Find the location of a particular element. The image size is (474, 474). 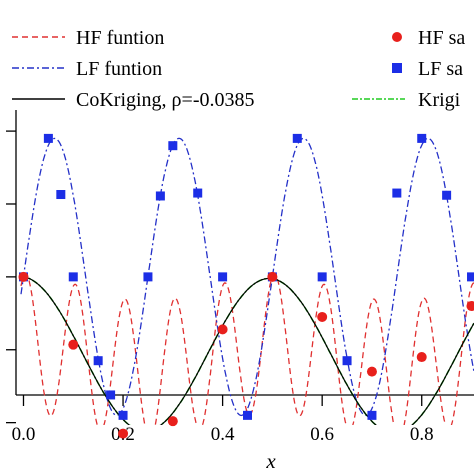

legend-hf-function-label: HF funtion is located at coordinates (120, 38).